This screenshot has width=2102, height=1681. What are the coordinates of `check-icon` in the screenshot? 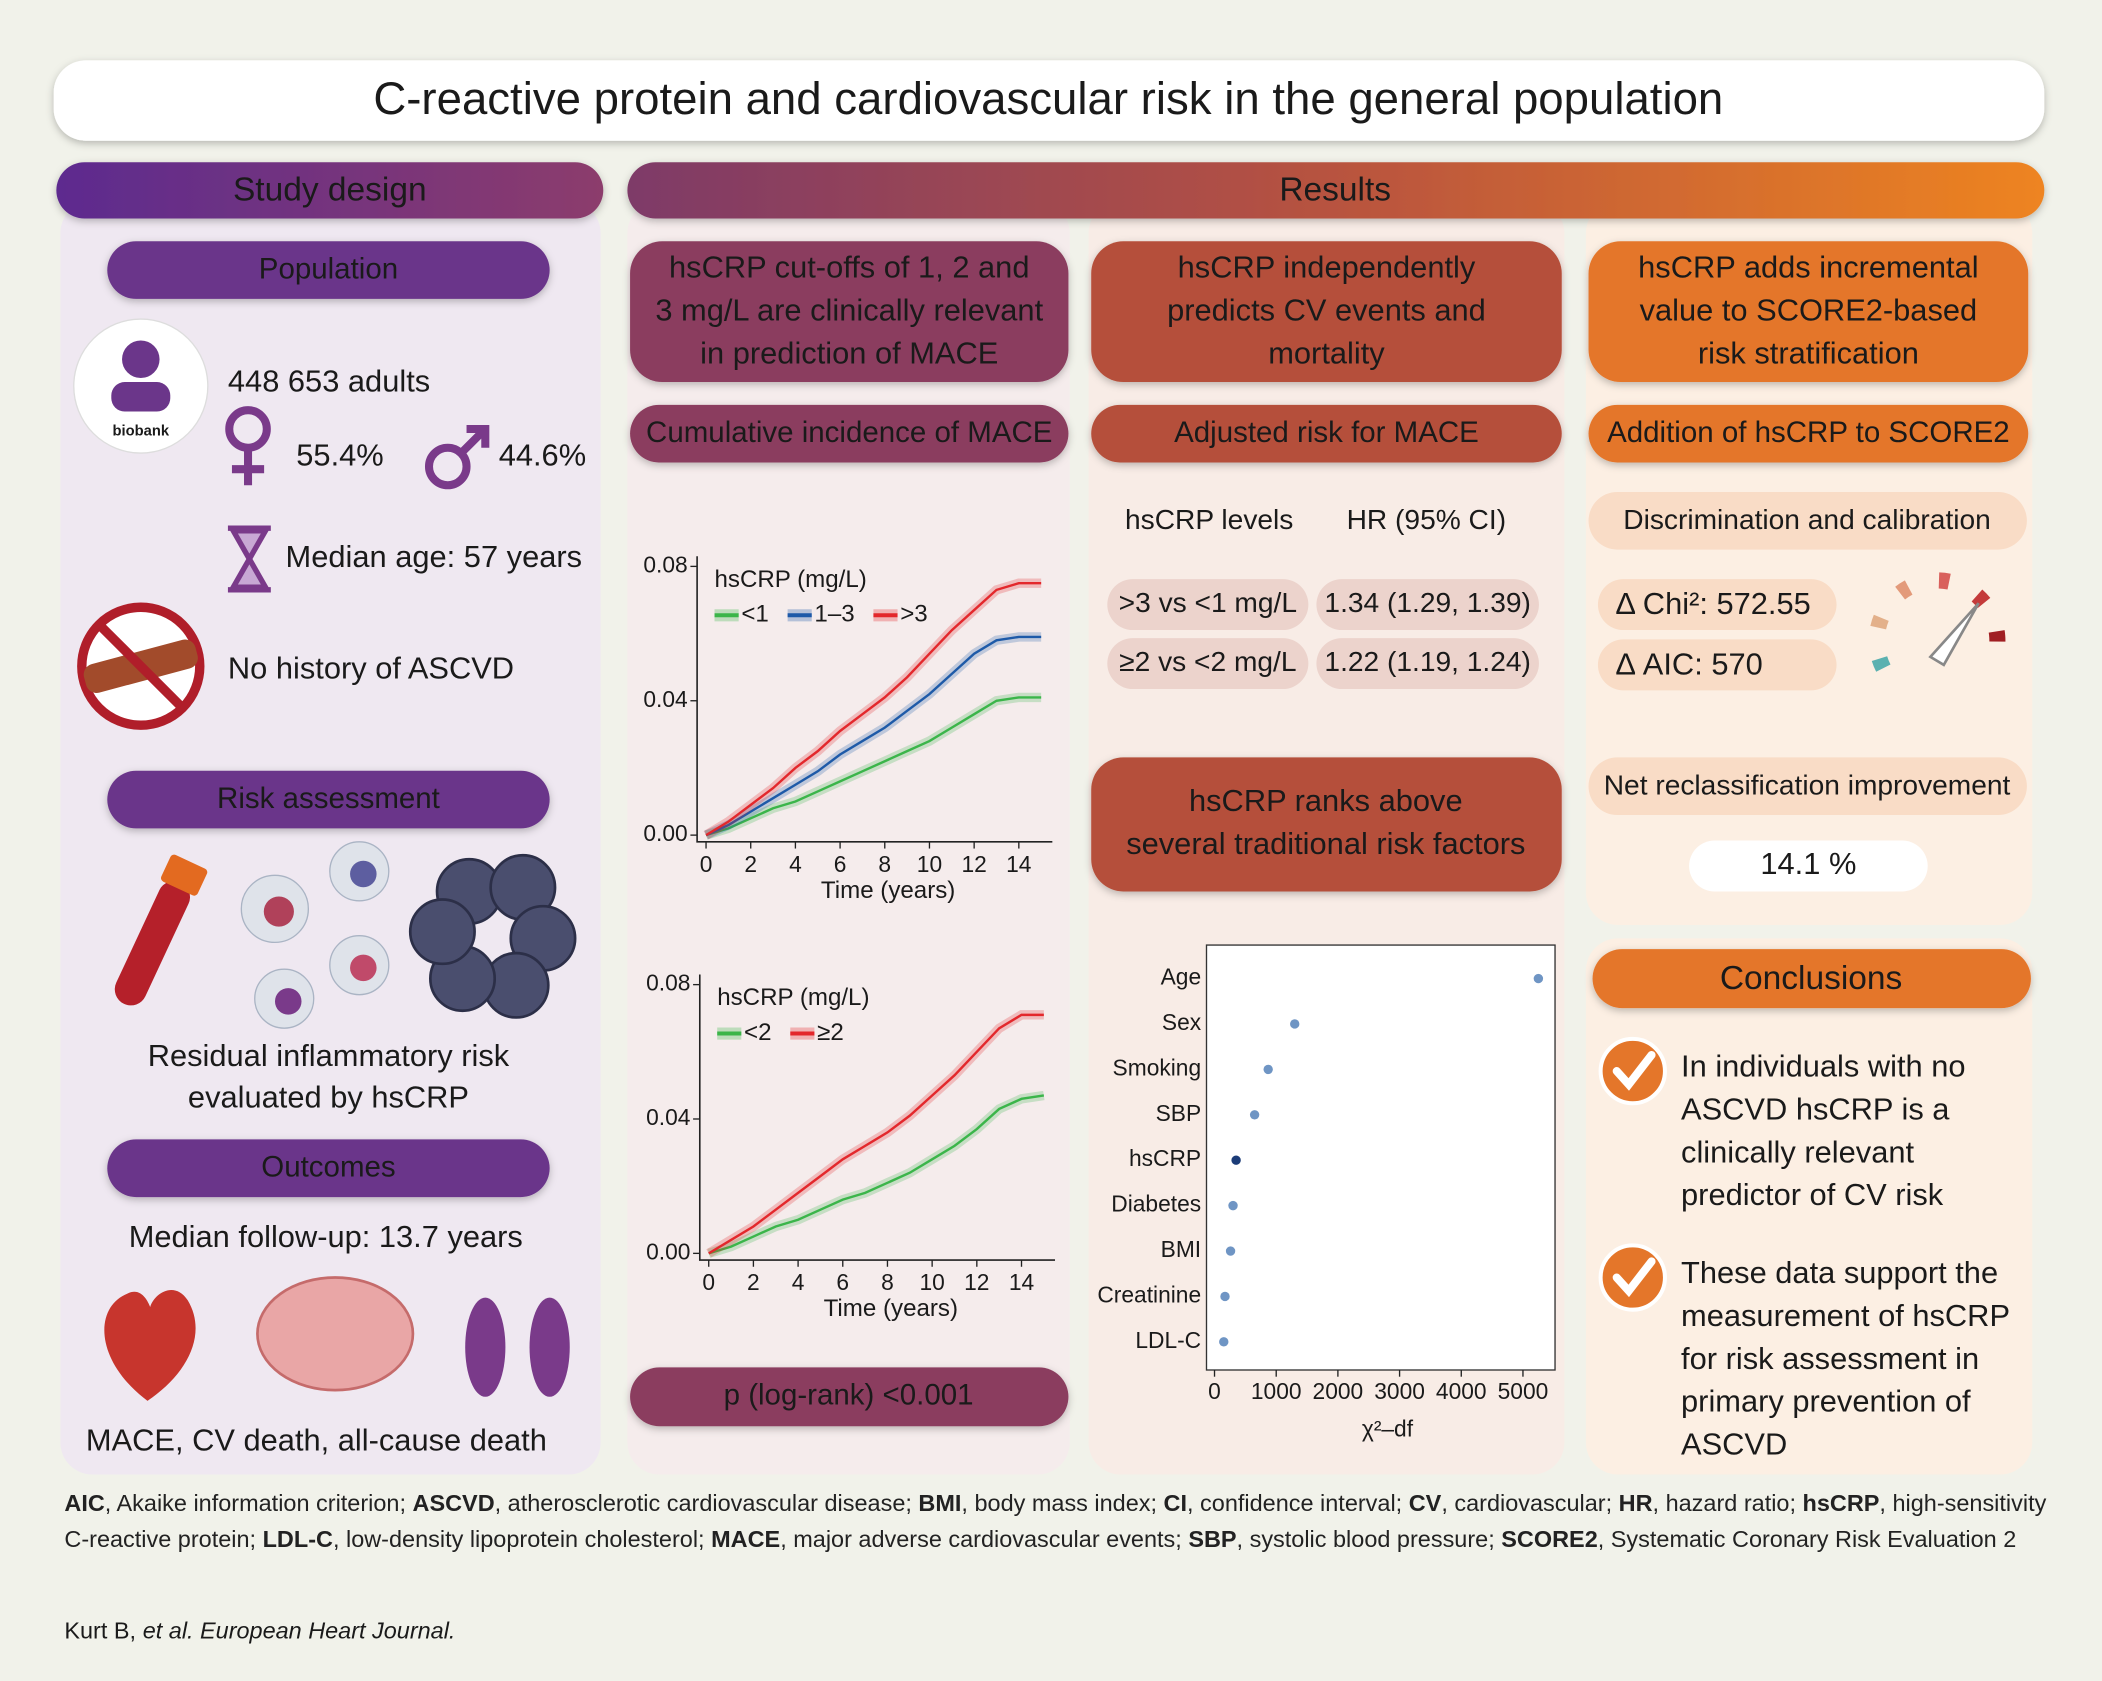 It's located at (1632, 1277).